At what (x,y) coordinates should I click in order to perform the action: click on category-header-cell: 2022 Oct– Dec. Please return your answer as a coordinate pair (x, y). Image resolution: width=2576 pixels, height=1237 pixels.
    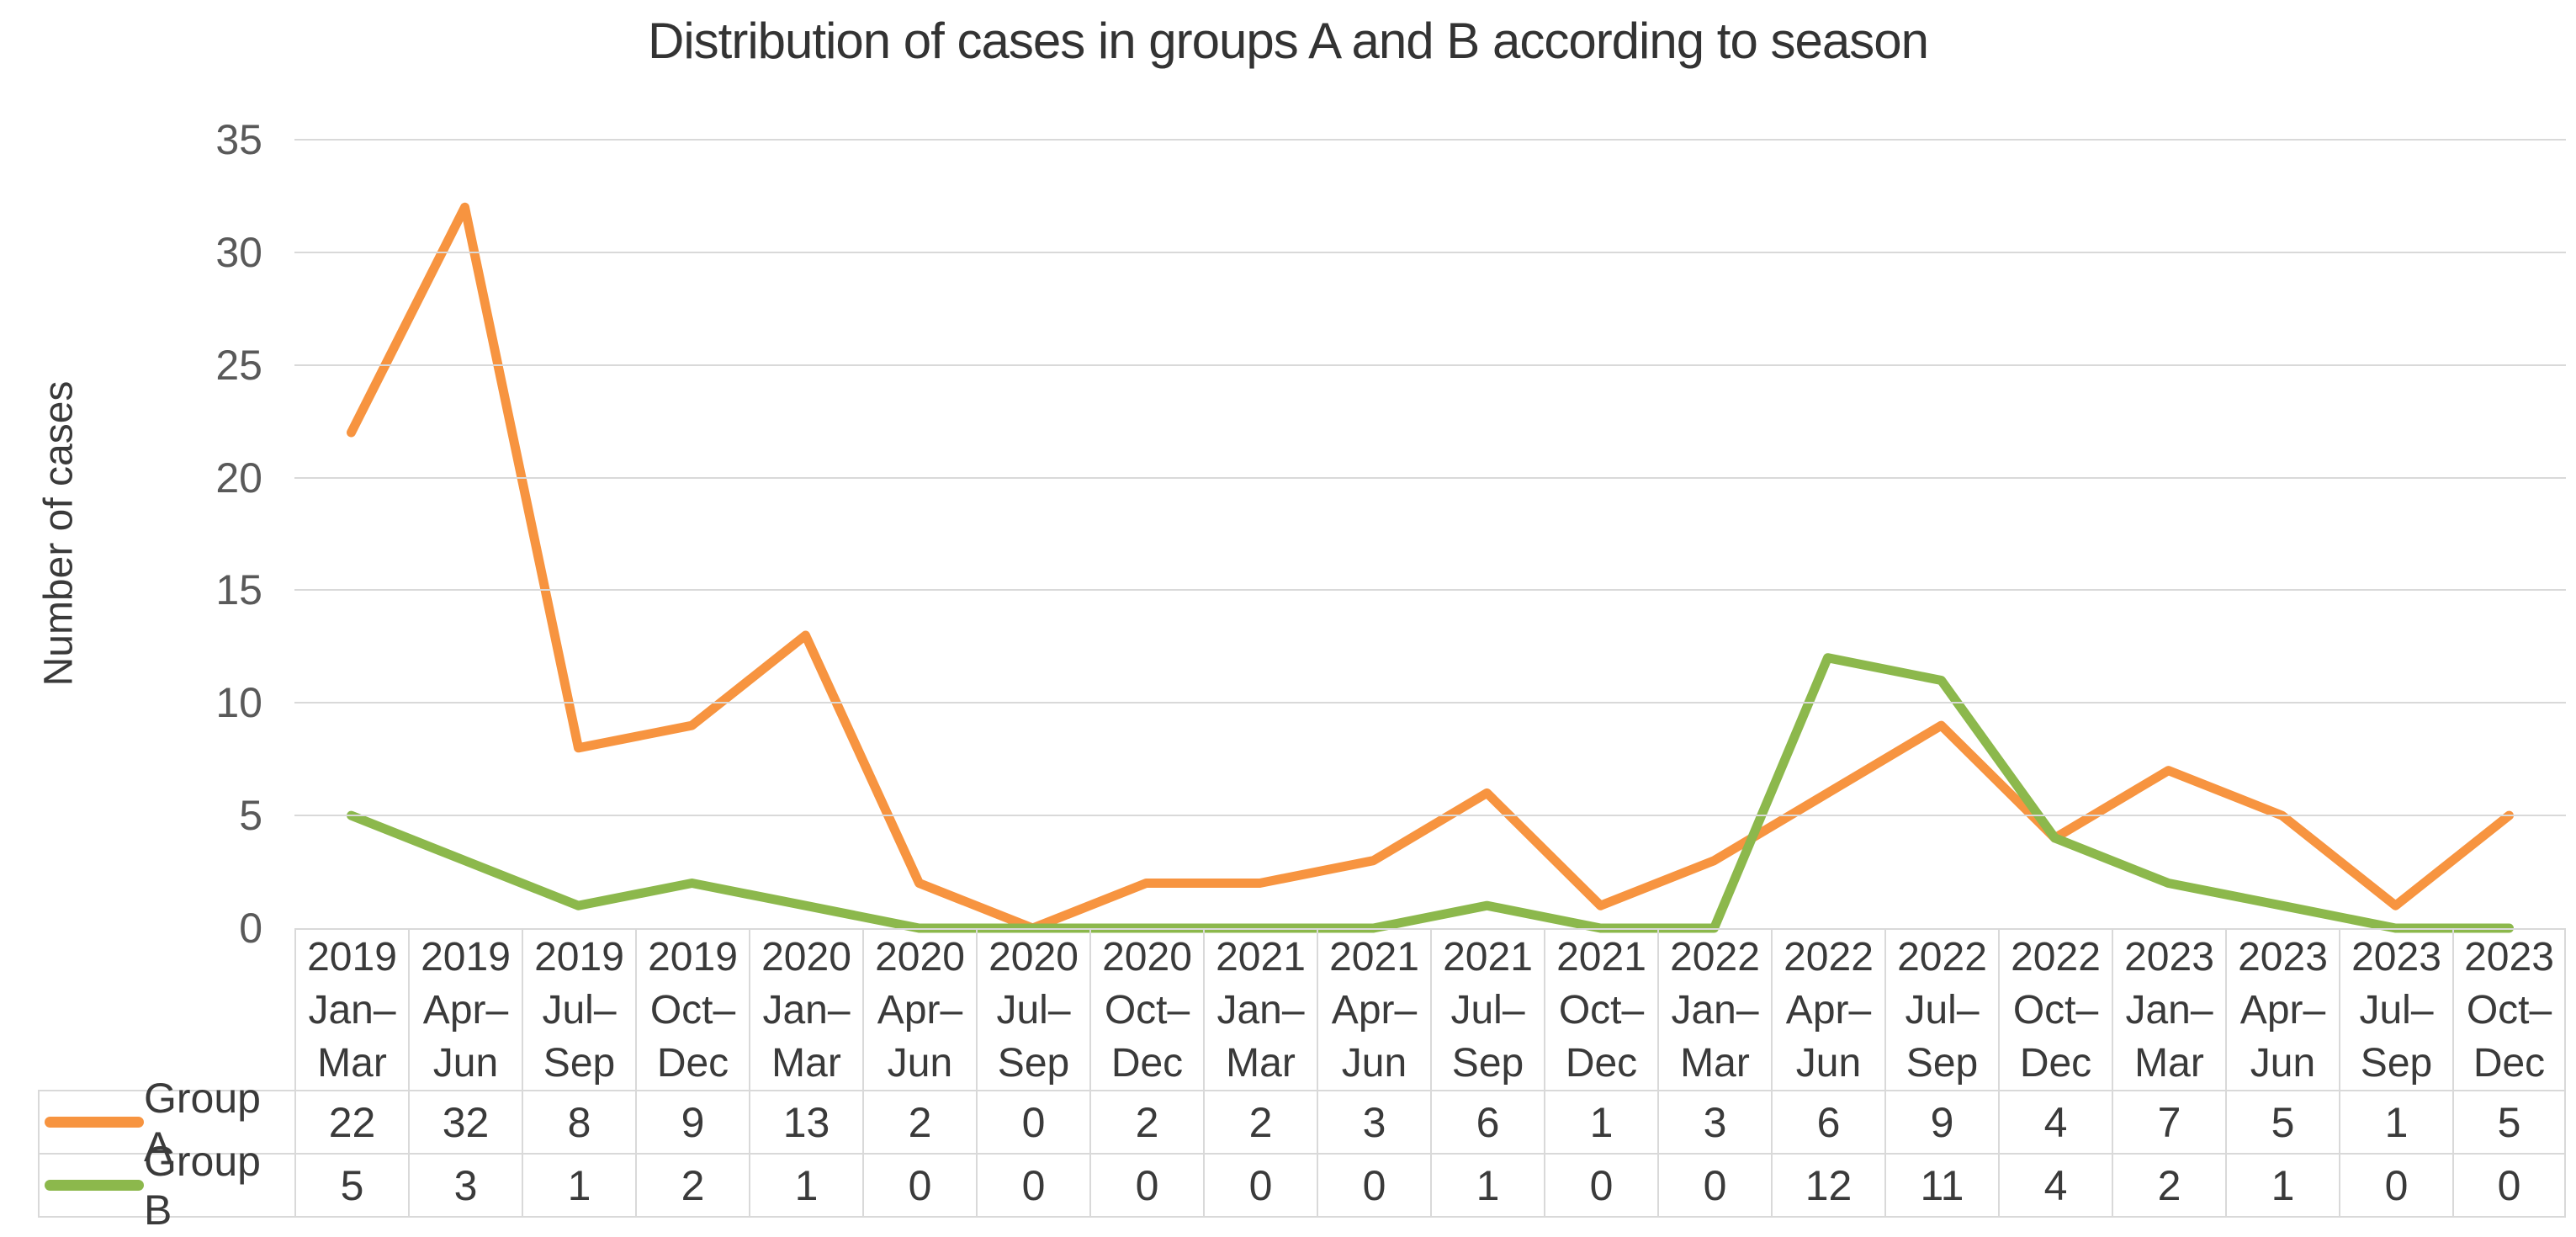
    Looking at the image, I should click on (2055, 1009).